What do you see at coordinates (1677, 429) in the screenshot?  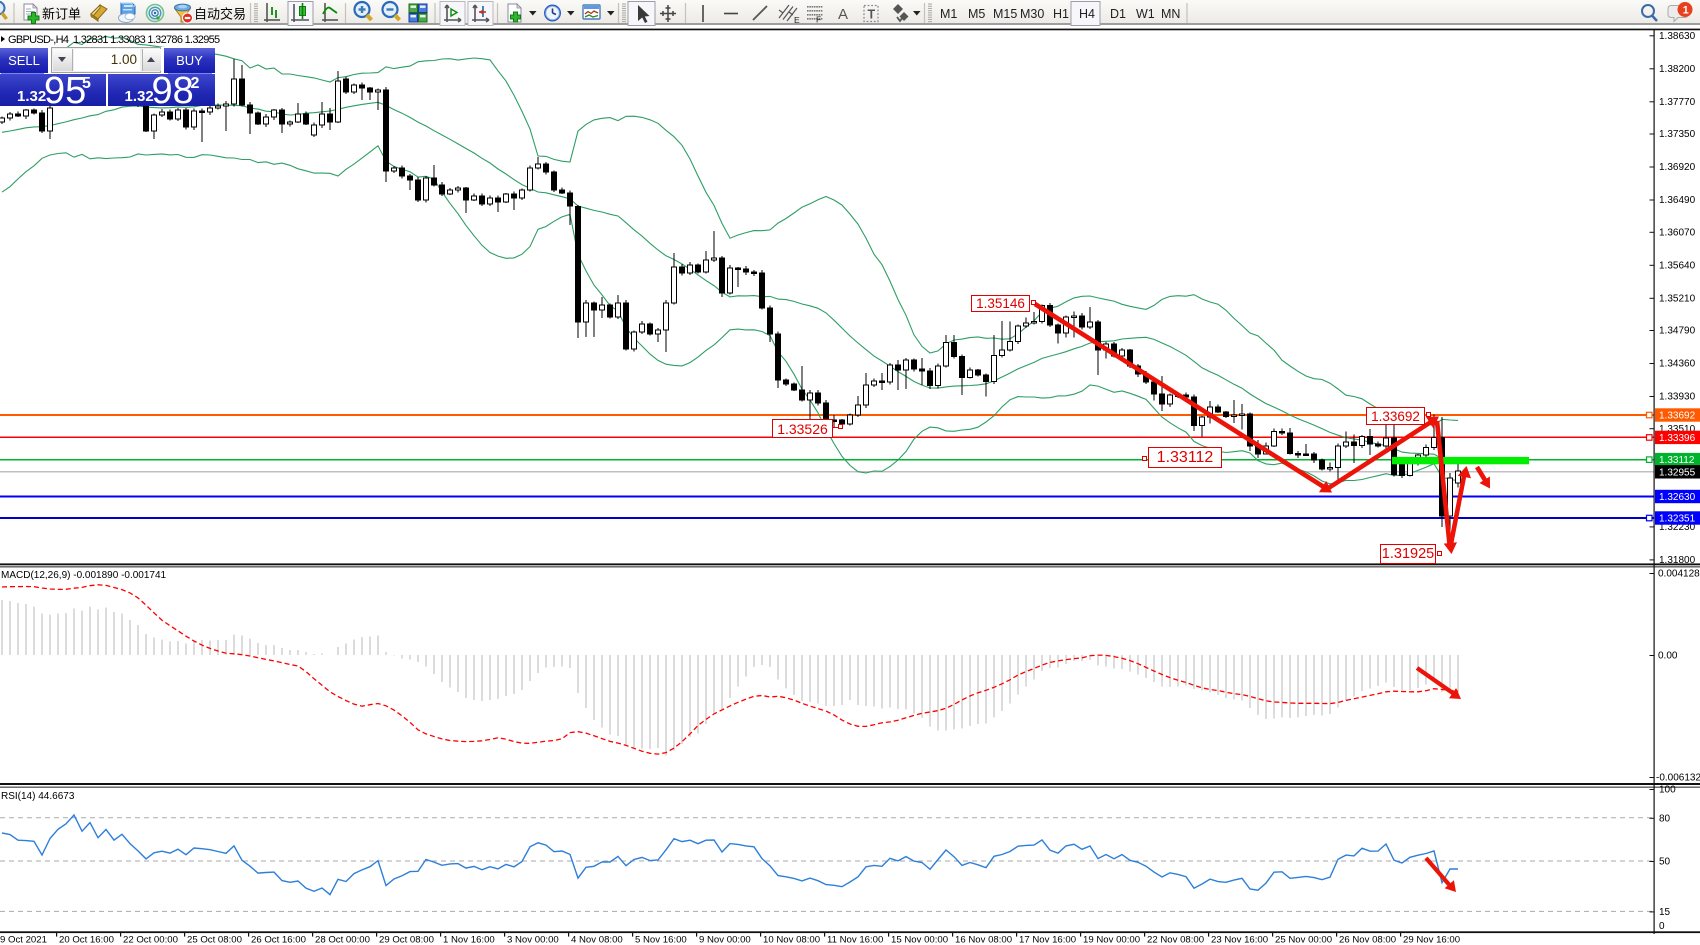 I see `svg-text: 1.33510` at bounding box center [1677, 429].